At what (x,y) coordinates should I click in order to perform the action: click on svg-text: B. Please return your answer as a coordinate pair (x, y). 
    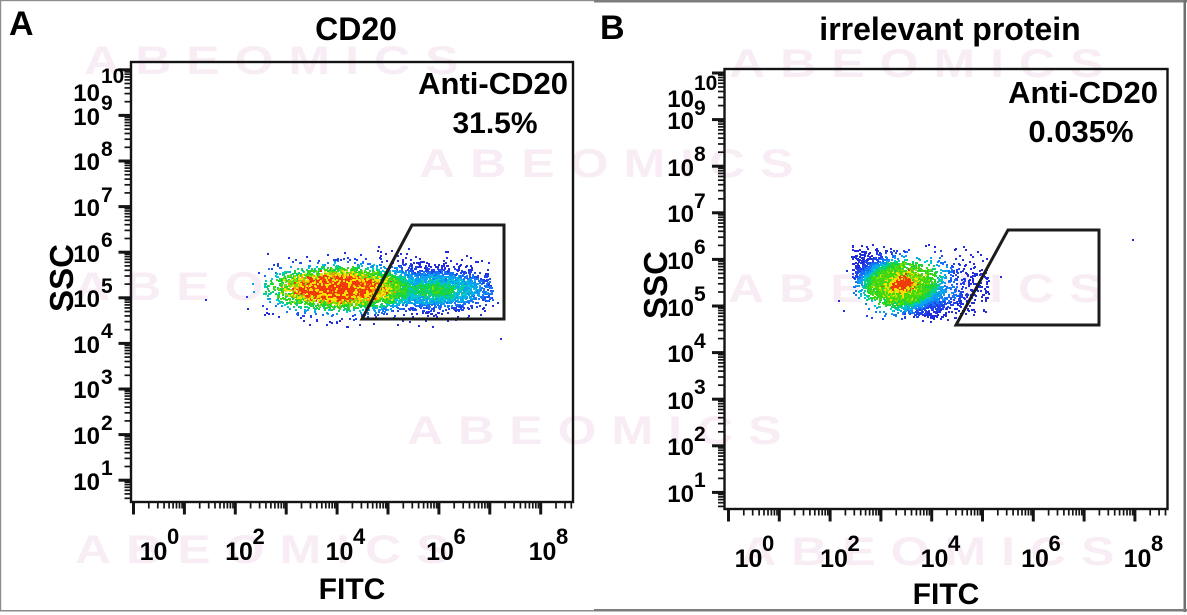
    Looking at the image, I should click on (612, 28).